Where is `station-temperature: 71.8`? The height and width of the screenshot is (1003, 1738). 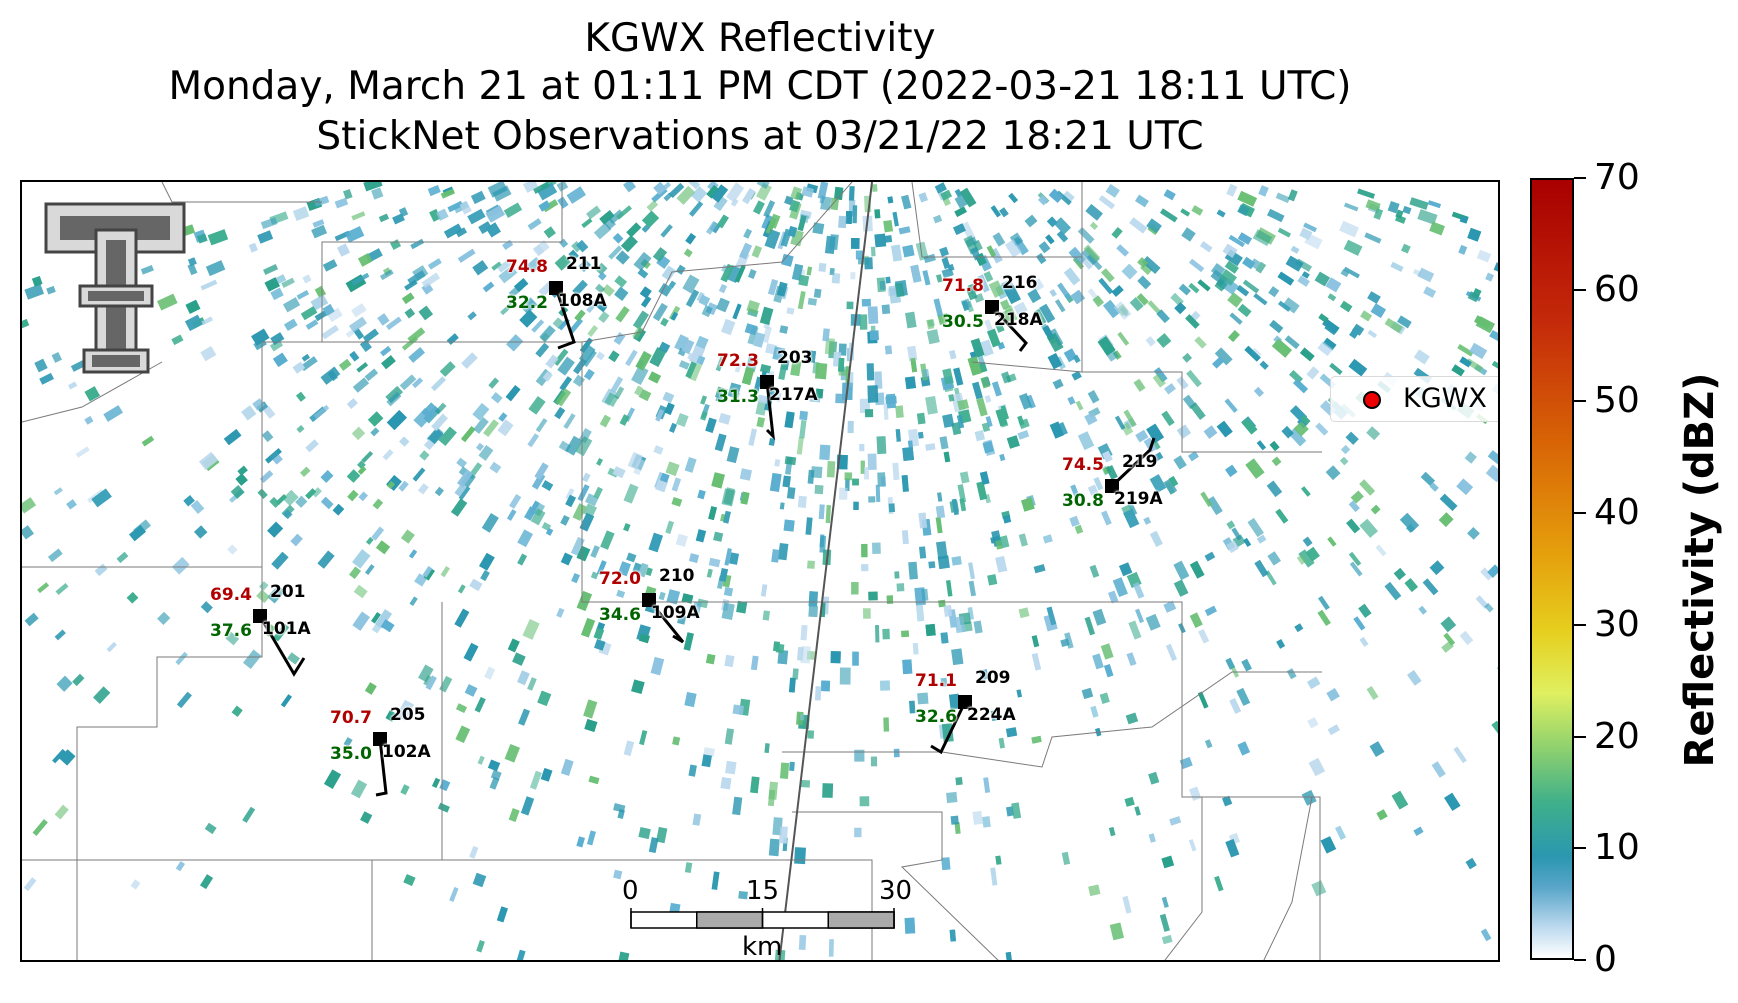 station-temperature: 71.8 is located at coordinates (963, 286).